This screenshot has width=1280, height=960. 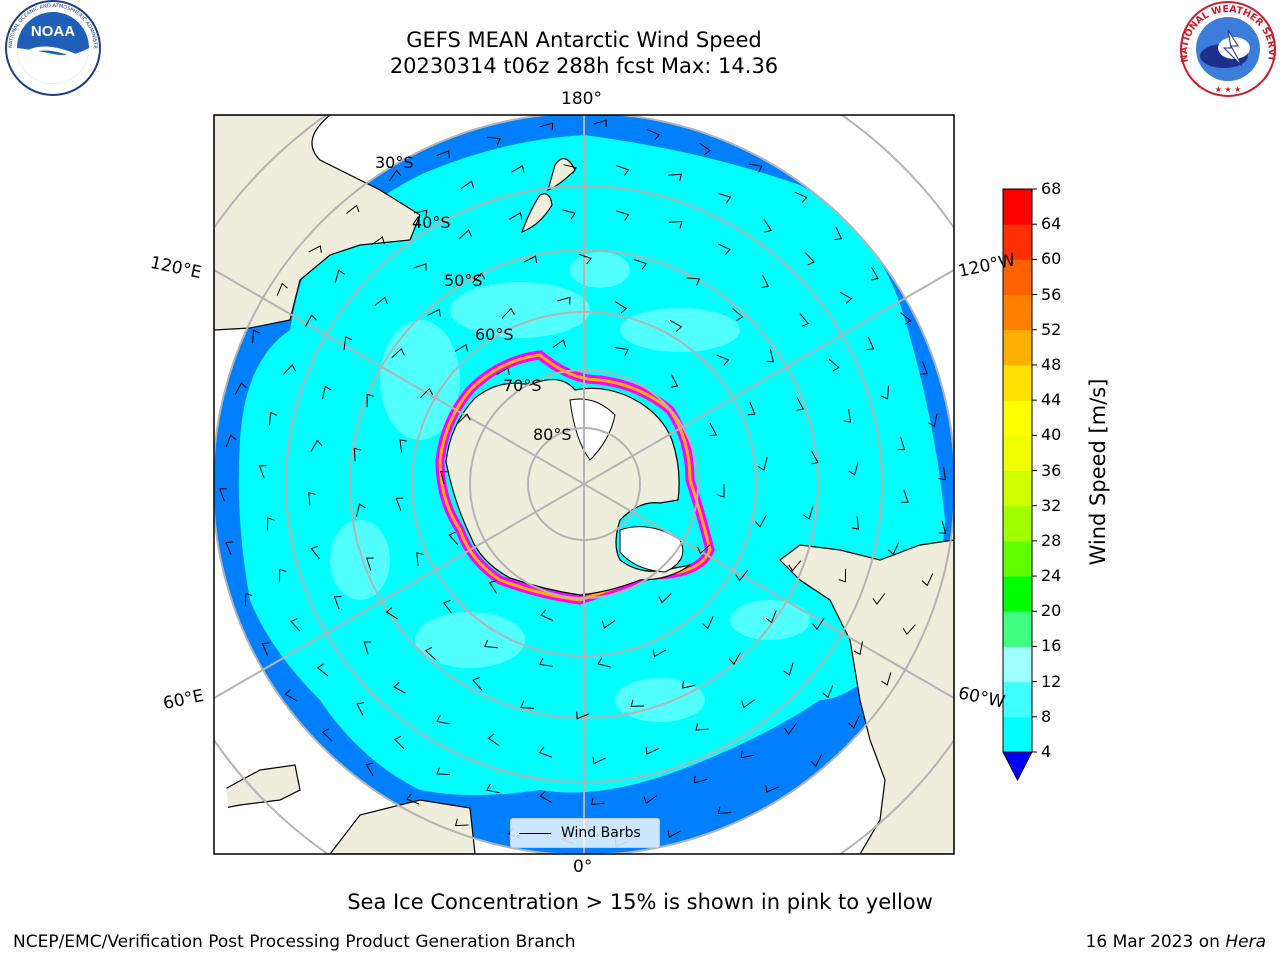 What do you see at coordinates (1019, 485) in the screenshot?
I see `colorbar` at bounding box center [1019, 485].